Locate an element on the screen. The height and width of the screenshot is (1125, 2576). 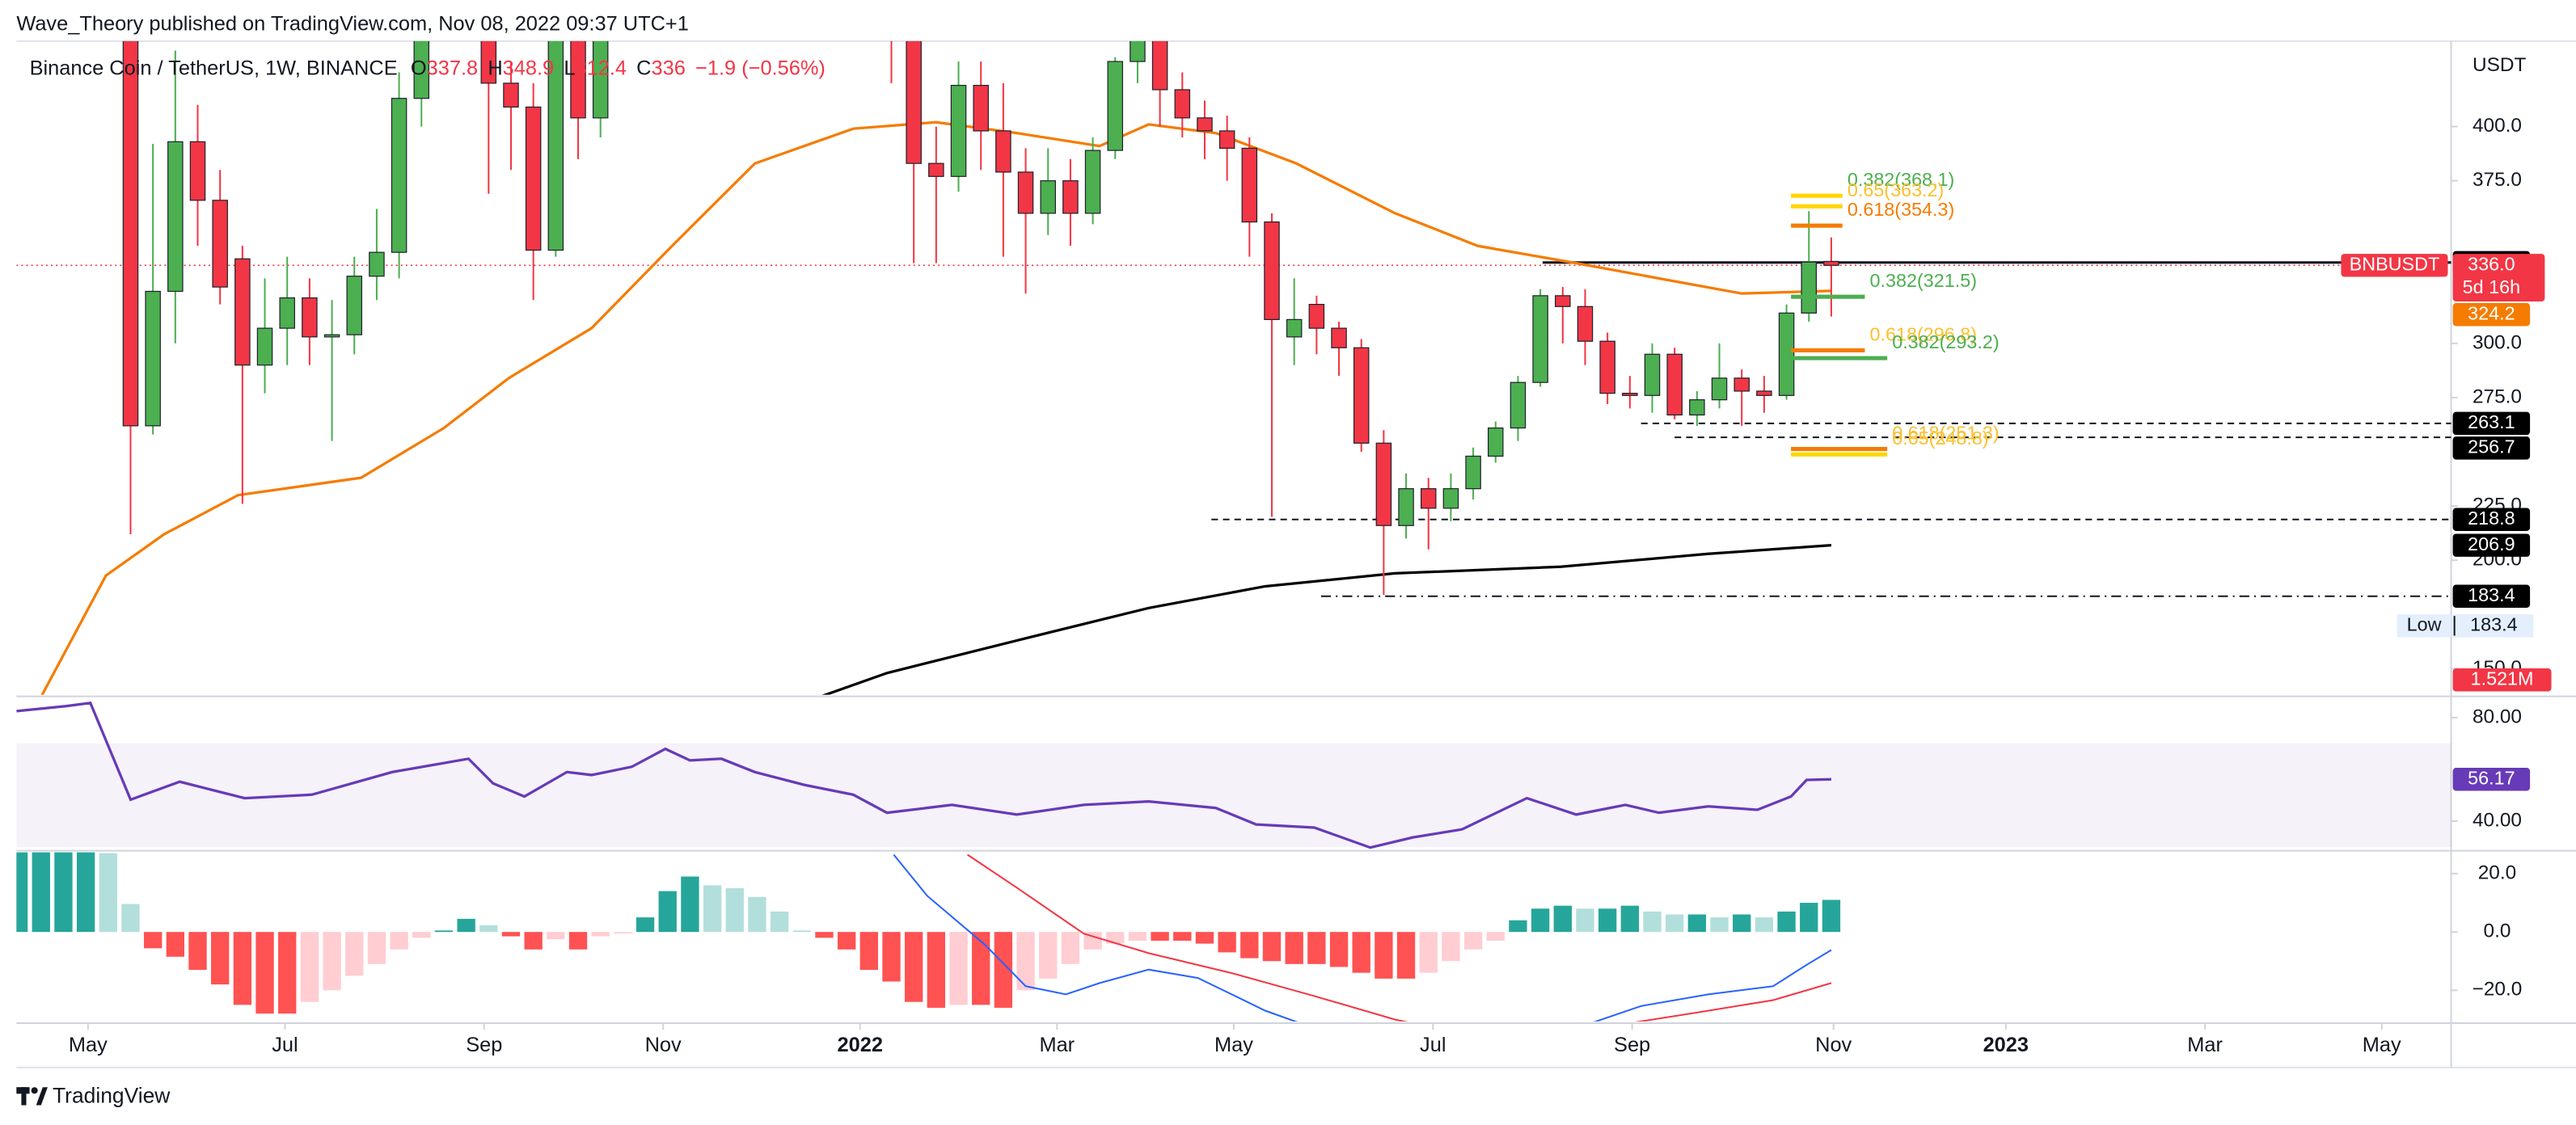
symbol-price: 336.0 is located at coordinates (2491, 263).